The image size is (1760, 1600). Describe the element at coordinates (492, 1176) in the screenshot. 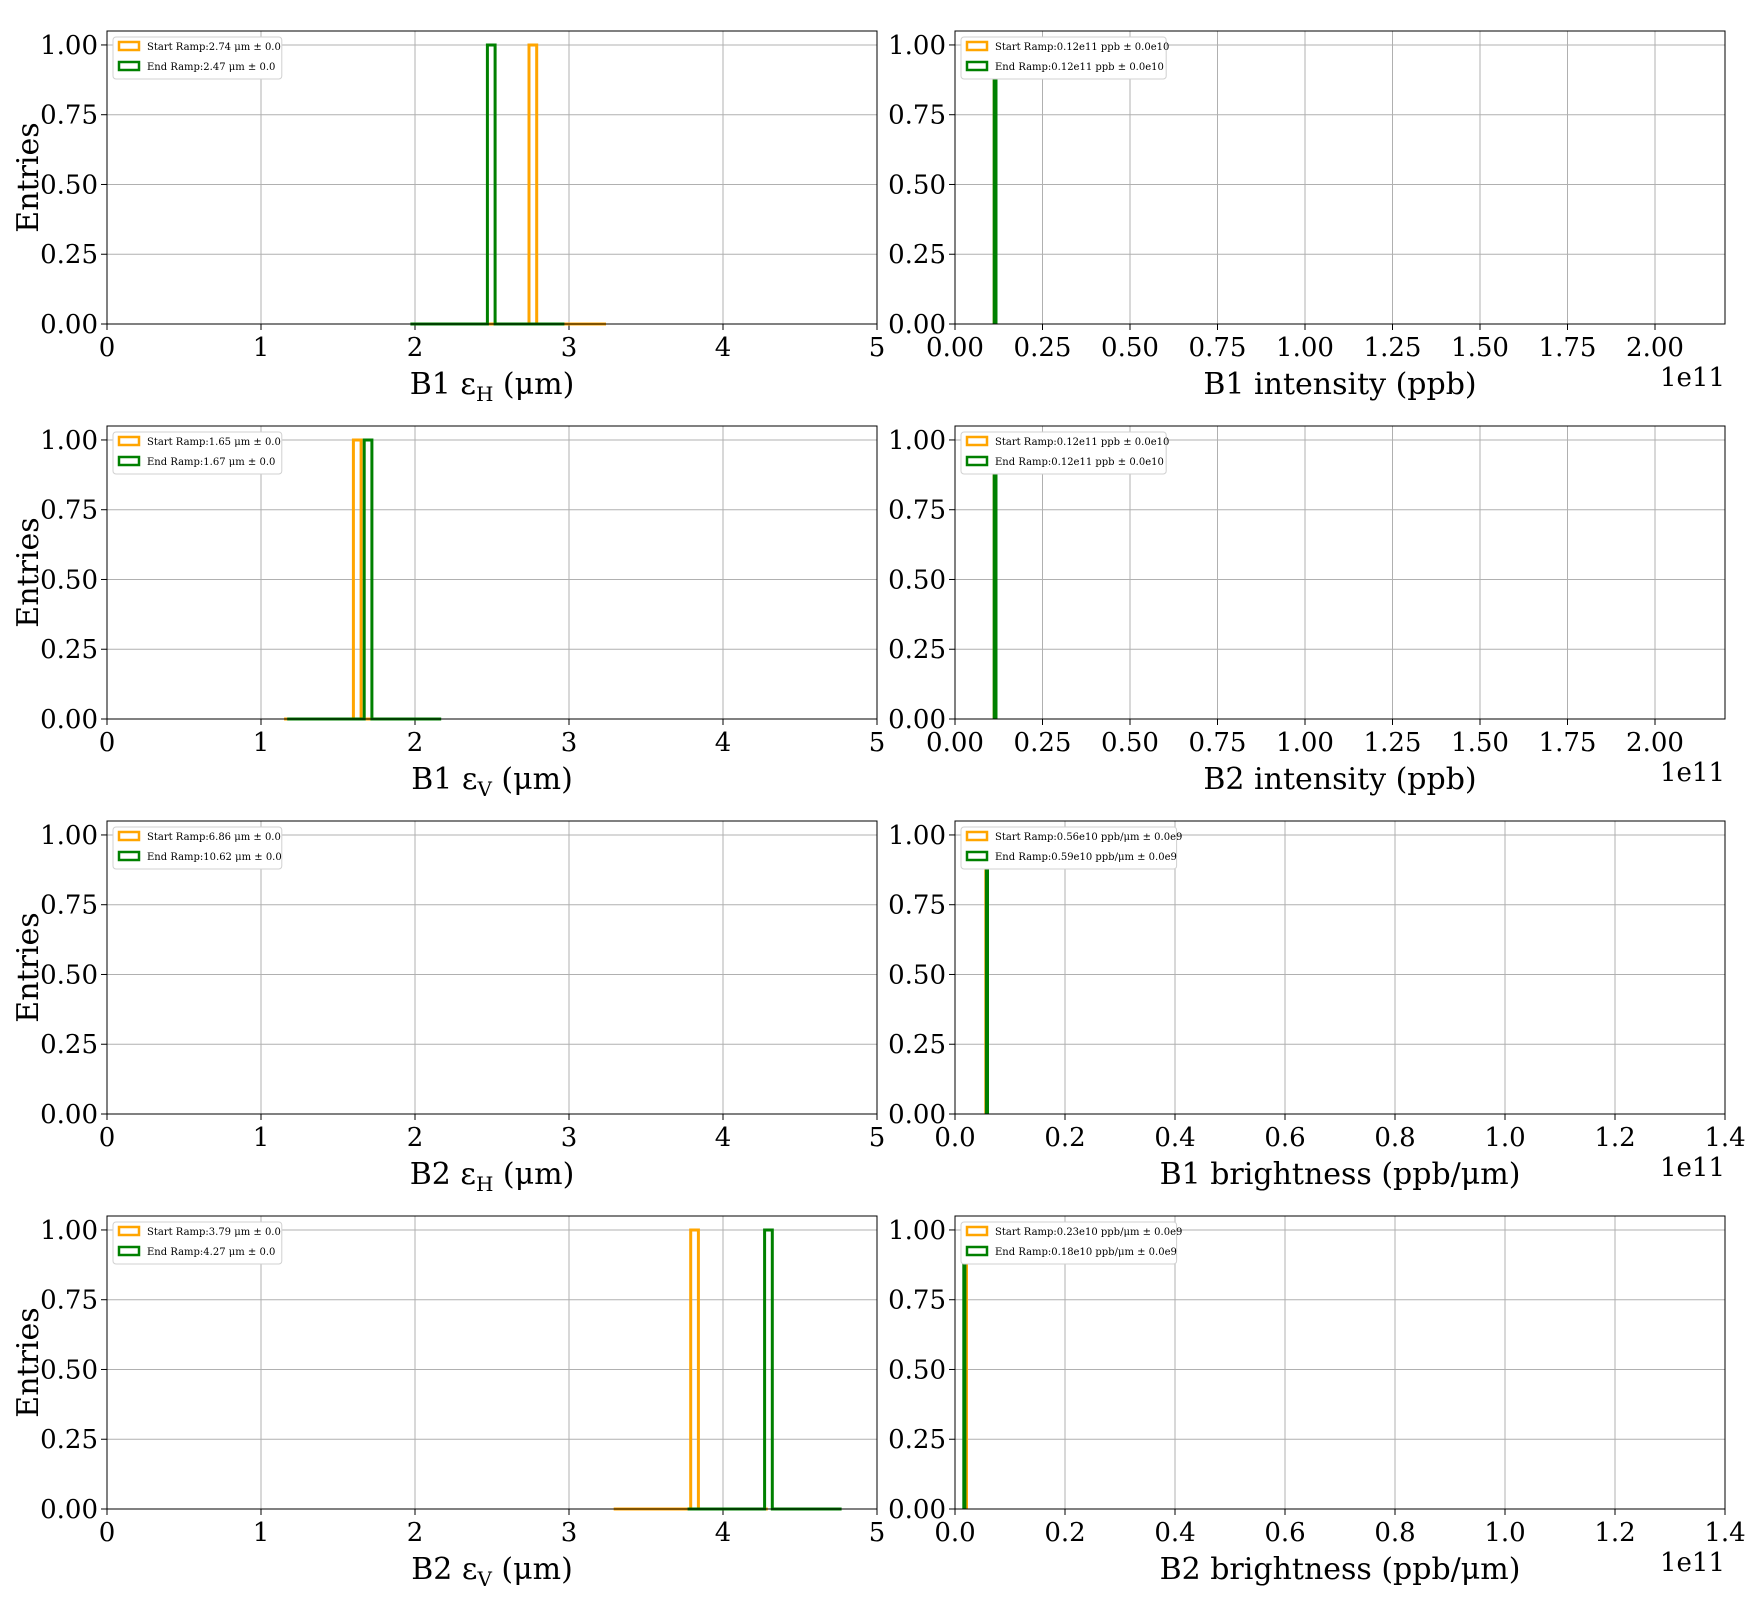

I see `x-axis-label: B2 εH (μm)` at that location.